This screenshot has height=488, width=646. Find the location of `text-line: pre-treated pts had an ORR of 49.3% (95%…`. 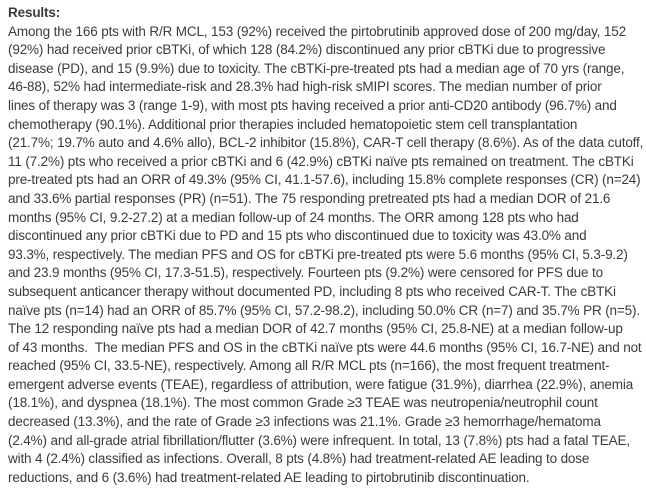

text-line: pre-treated pts had an ORR of 49.3% (95%… is located at coordinates (324, 180).